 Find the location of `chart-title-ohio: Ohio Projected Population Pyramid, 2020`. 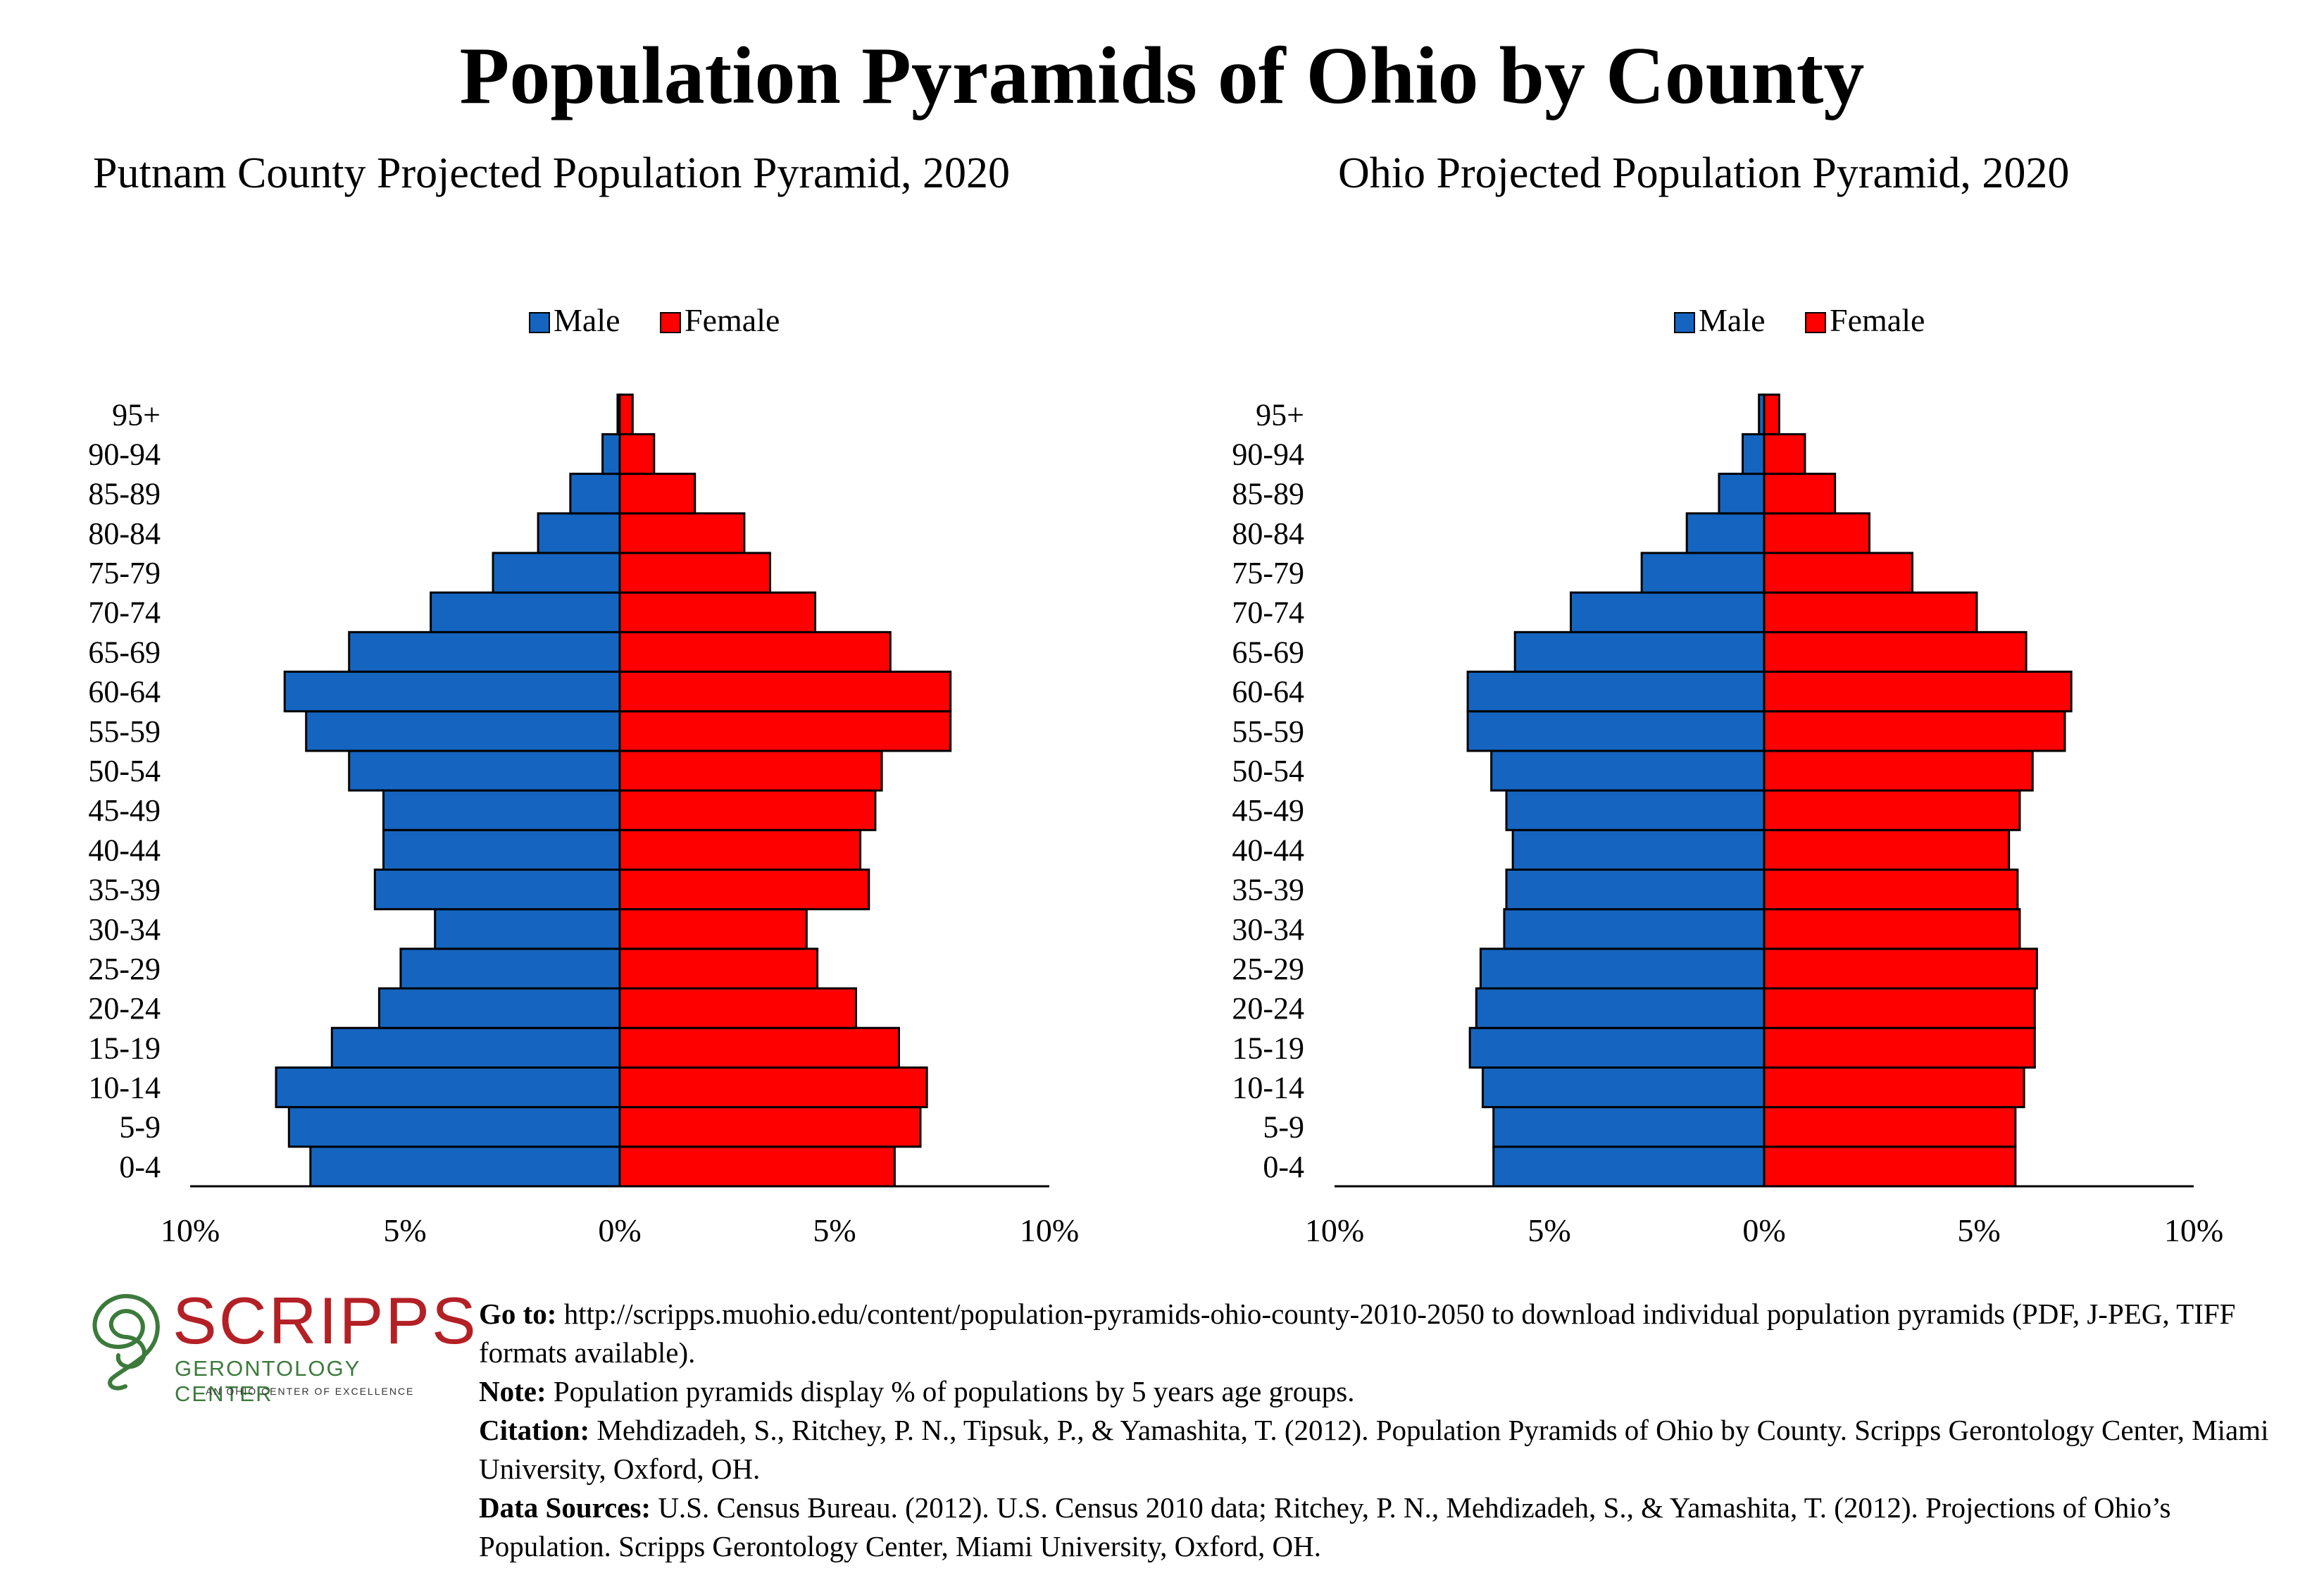

chart-title-ohio: Ohio Projected Population Pyramid, 2020 is located at coordinates (1704, 173).